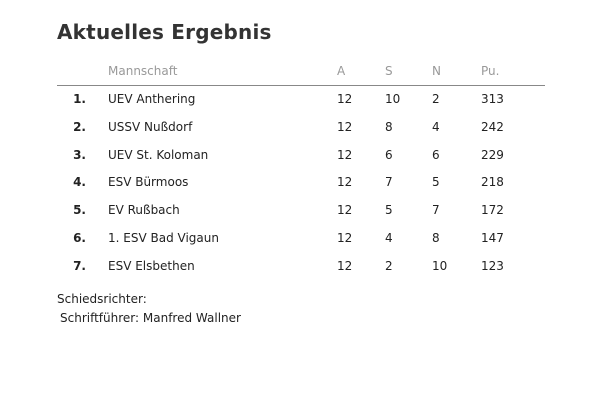 This screenshot has width=600, height=400. Describe the element at coordinates (144, 210) in the screenshot. I see `team: EV Rußbach` at that location.